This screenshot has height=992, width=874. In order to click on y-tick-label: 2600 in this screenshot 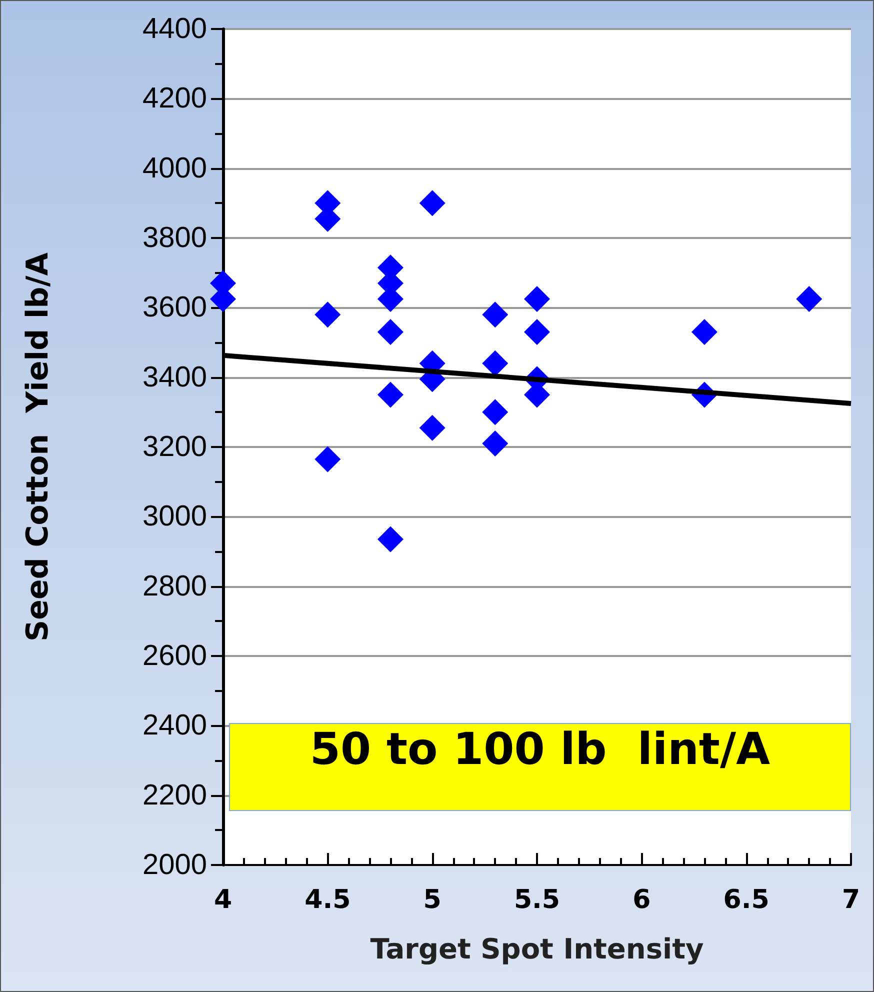, I will do `click(174, 656)`.